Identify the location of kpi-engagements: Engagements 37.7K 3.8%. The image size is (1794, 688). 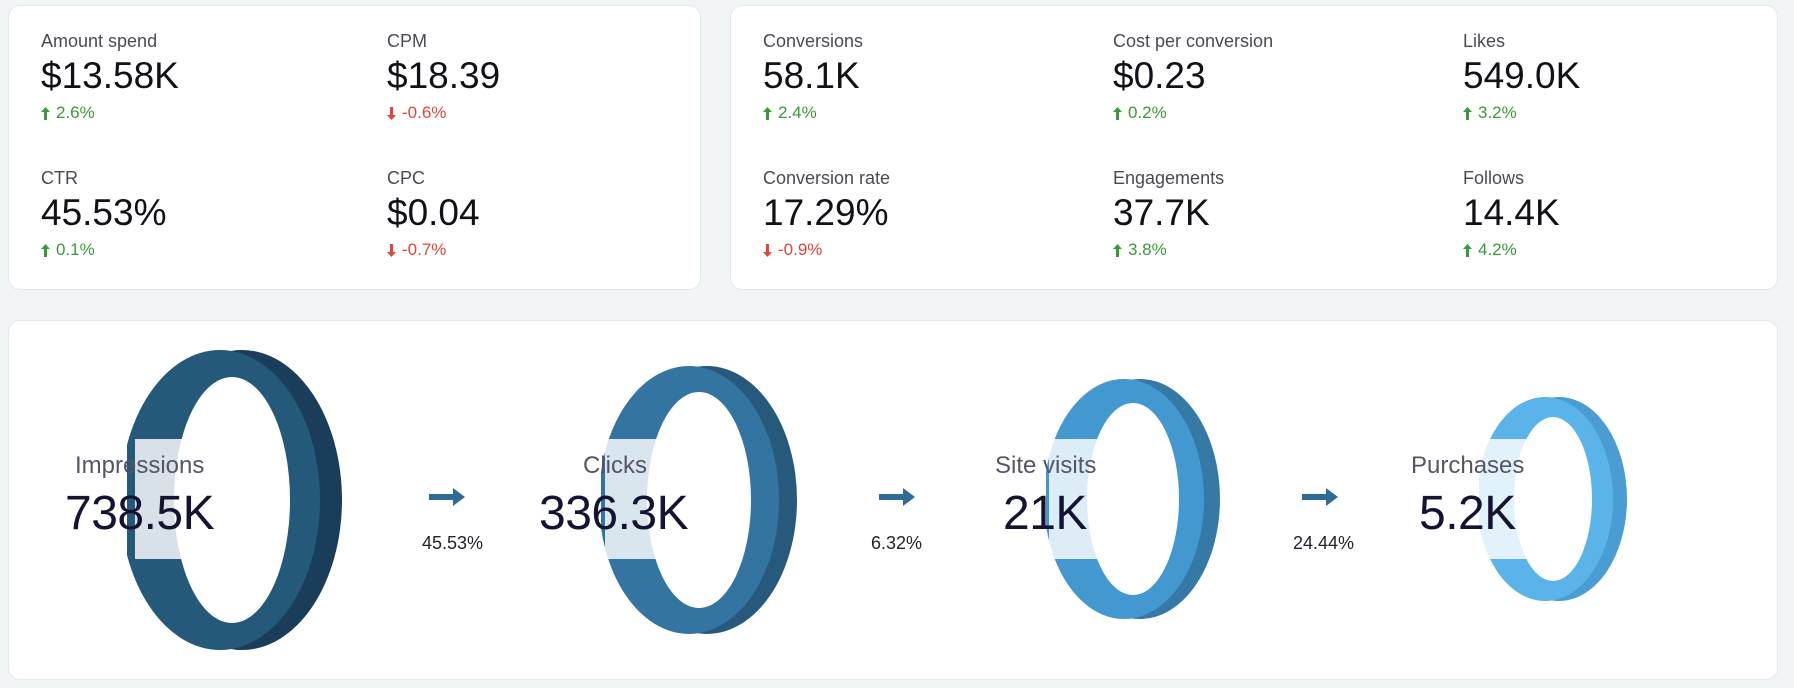
(1168, 214).